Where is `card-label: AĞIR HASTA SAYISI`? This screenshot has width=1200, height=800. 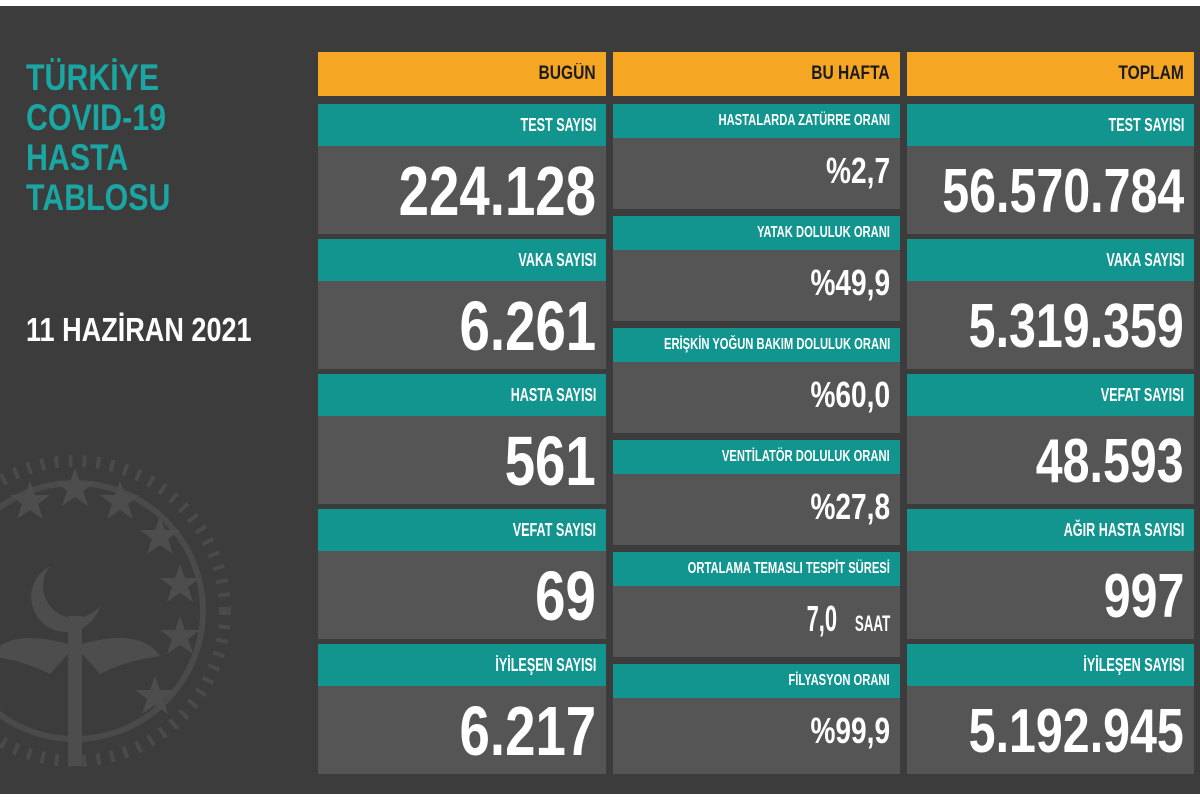 card-label: AĞIR HASTA SAYISI is located at coordinates (1050, 530).